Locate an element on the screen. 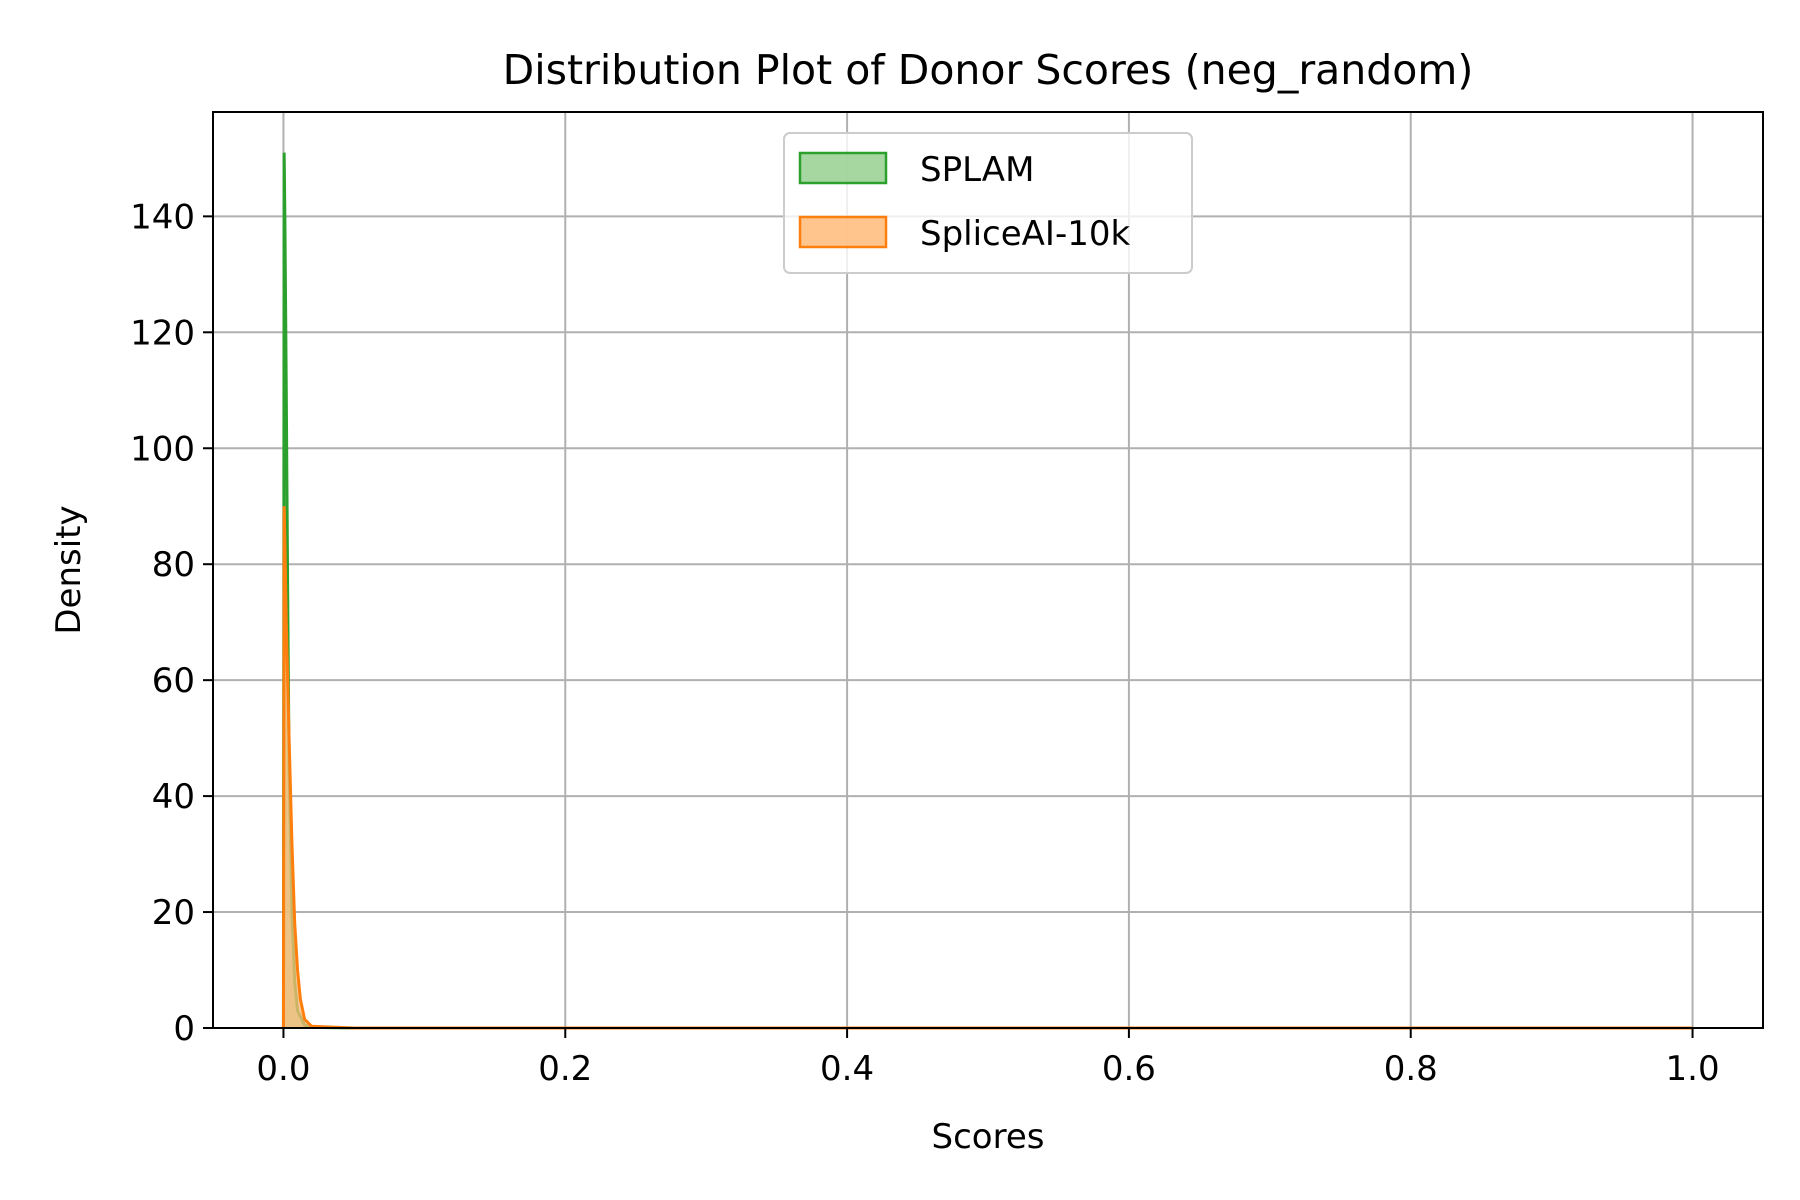  x-tick-label: 0.4 is located at coordinates (847, 1069).